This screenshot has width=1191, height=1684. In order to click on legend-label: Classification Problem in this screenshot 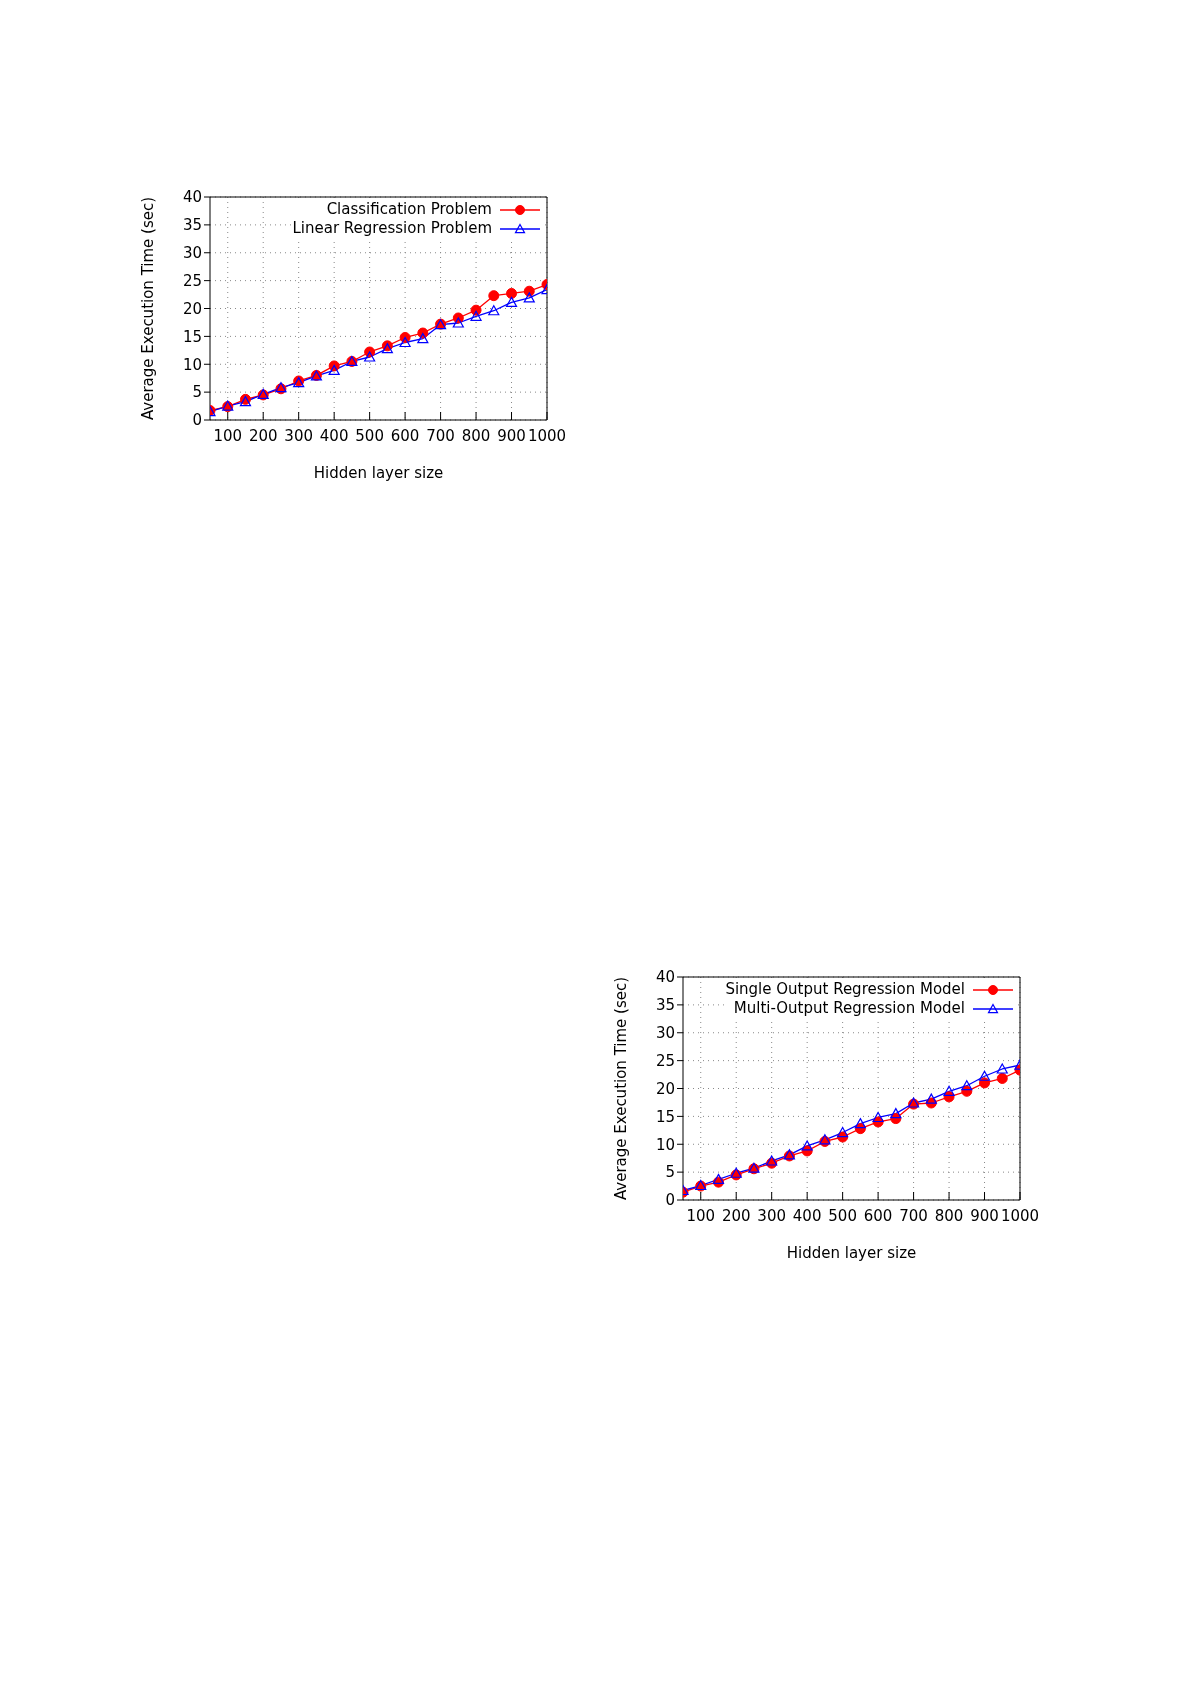, I will do `click(409, 209)`.